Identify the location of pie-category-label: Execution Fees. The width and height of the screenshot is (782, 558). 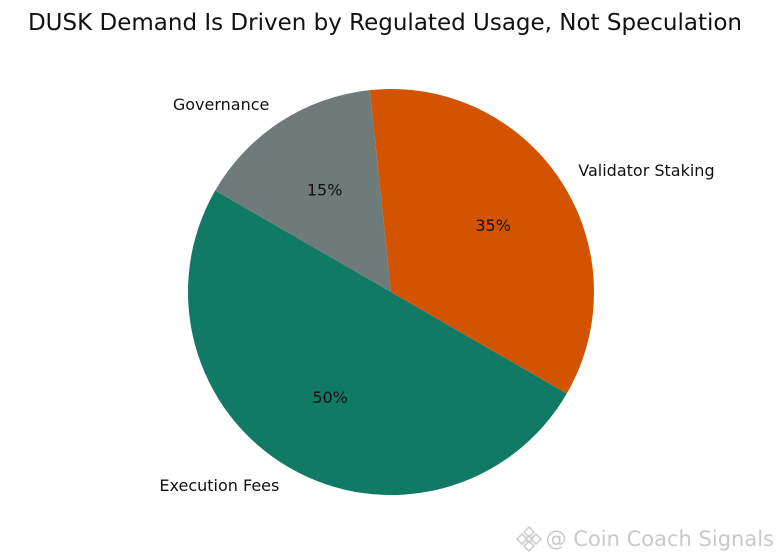
(219, 485).